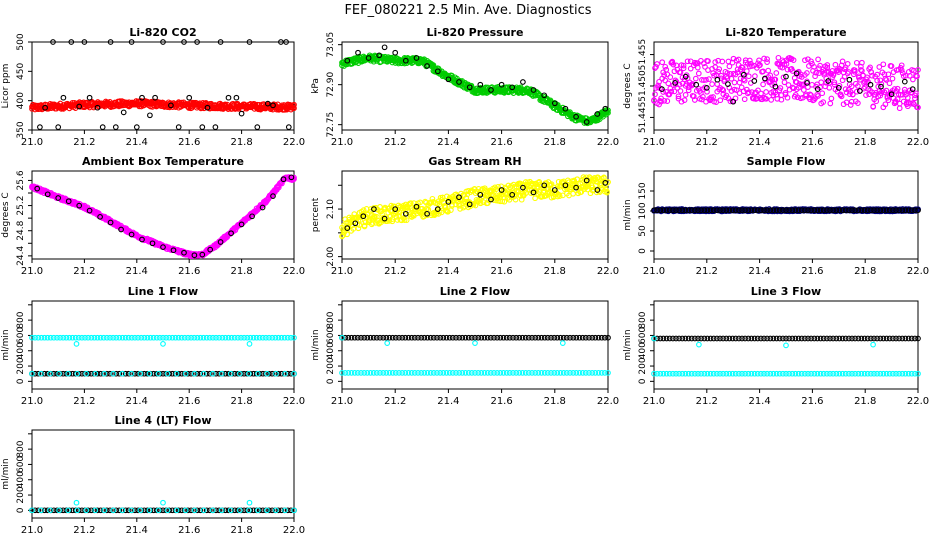 This screenshot has height=540, width=936. I want to click on y-tick-label: 72.90, so click(331, 85).